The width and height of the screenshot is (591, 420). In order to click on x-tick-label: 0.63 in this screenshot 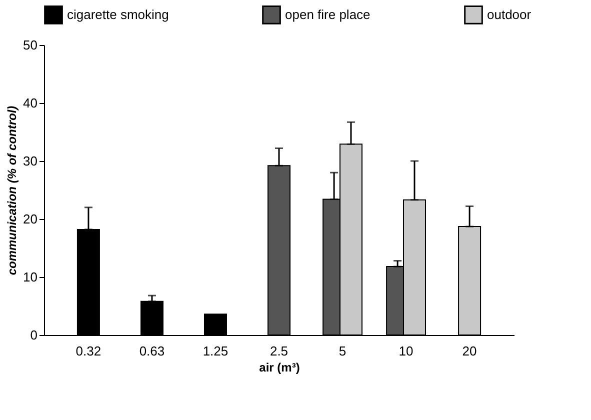, I will do `click(152, 351)`.